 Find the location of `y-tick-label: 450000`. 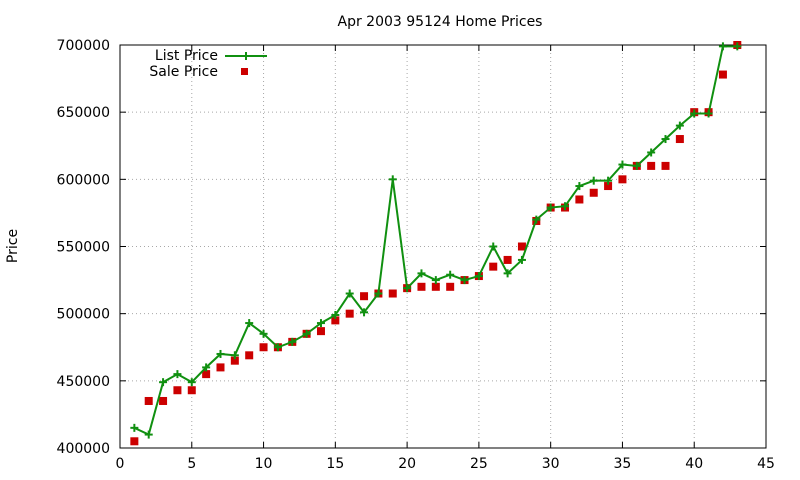

y-tick-label: 450000 is located at coordinates (83, 382).